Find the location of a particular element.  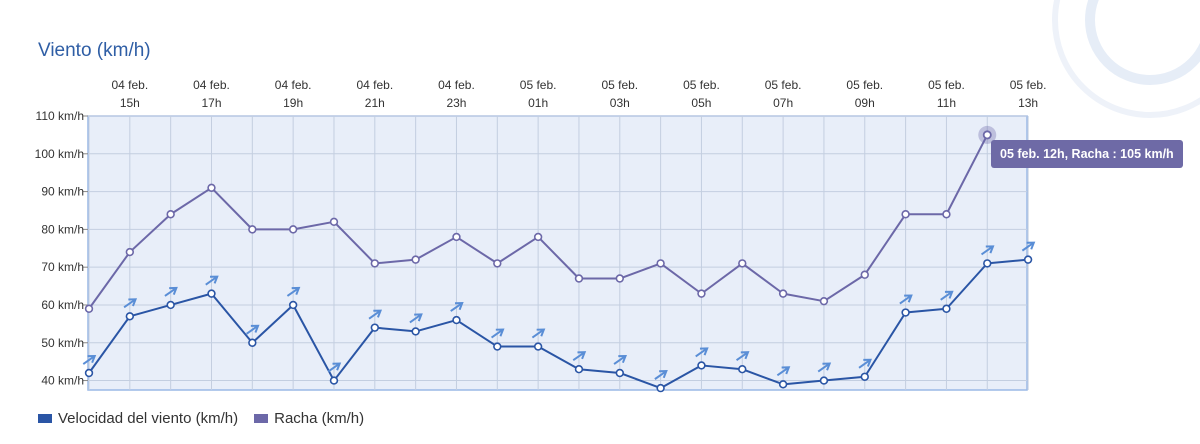

legend: Velocidad del viento (km/h) Racha (km/h) is located at coordinates (201, 418).